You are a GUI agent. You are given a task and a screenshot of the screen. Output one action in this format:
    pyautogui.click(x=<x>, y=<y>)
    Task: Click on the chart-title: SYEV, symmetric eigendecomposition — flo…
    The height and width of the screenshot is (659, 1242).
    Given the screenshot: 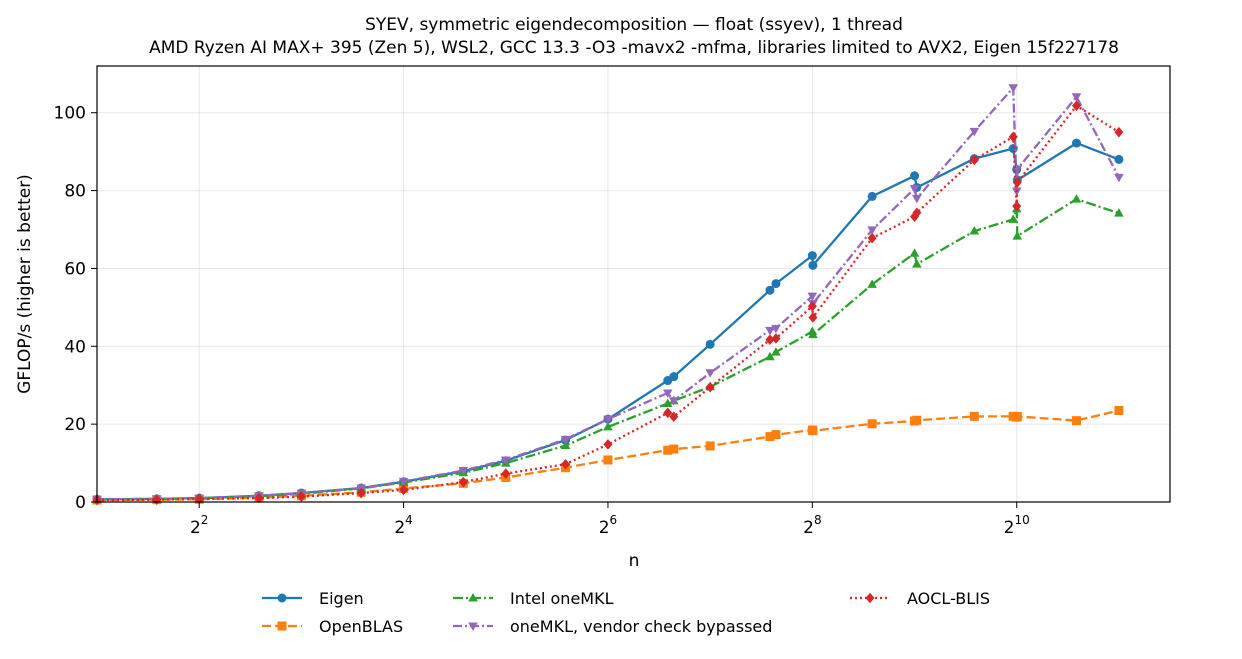 What is the action you would take?
    pyautogui.click(x=634, y=25)
    